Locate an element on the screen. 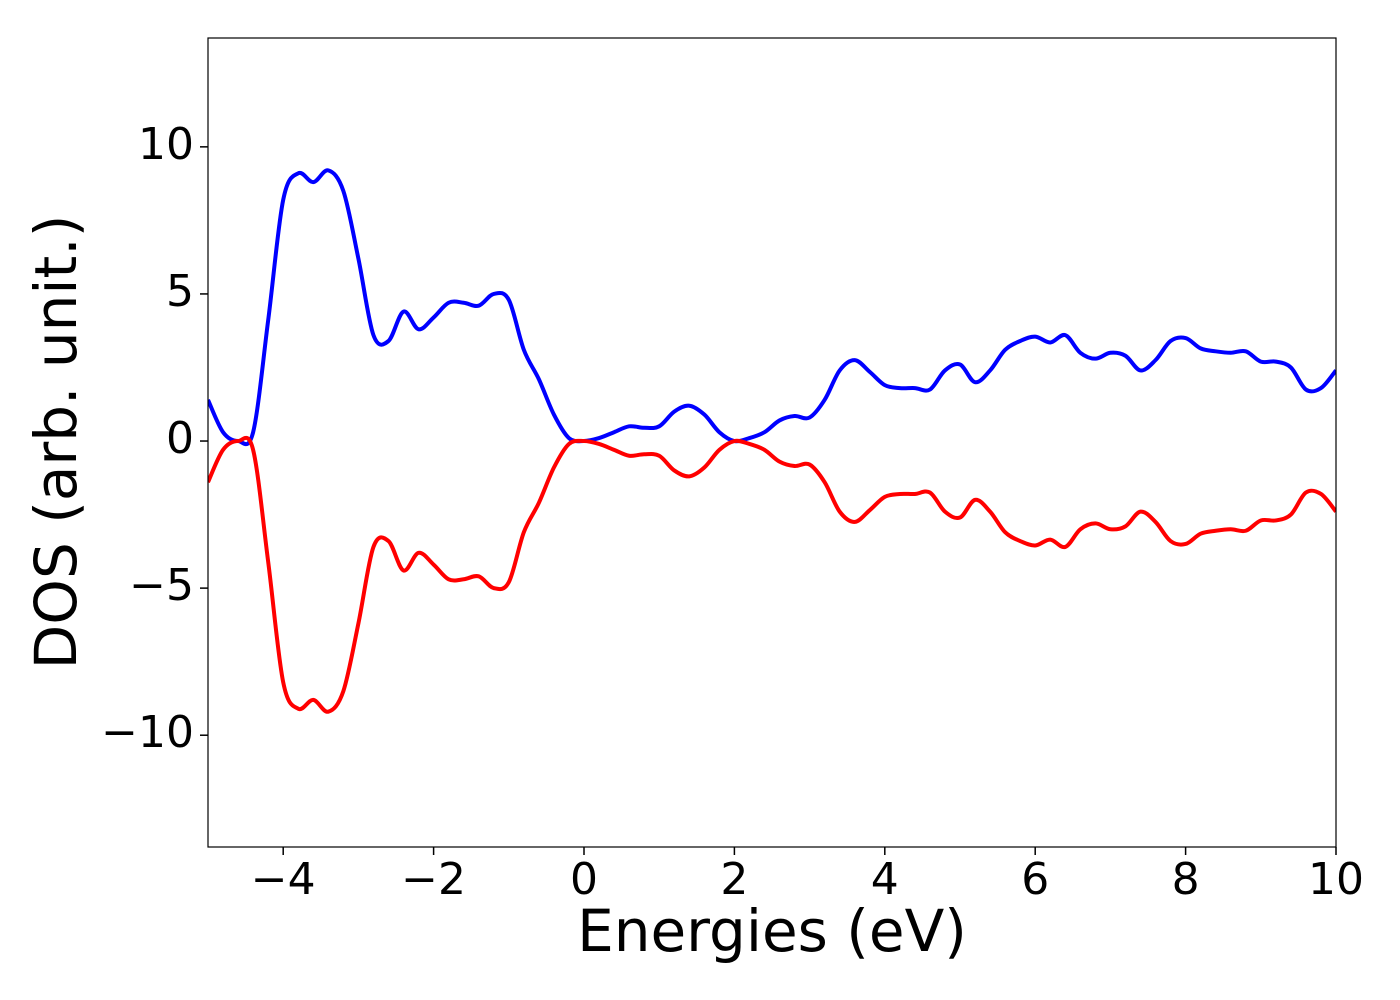 The width and height of the screenshot is (1400, 1000). y-axis-label: DOS (arb. unit.) is located at coordinates (56, 442).